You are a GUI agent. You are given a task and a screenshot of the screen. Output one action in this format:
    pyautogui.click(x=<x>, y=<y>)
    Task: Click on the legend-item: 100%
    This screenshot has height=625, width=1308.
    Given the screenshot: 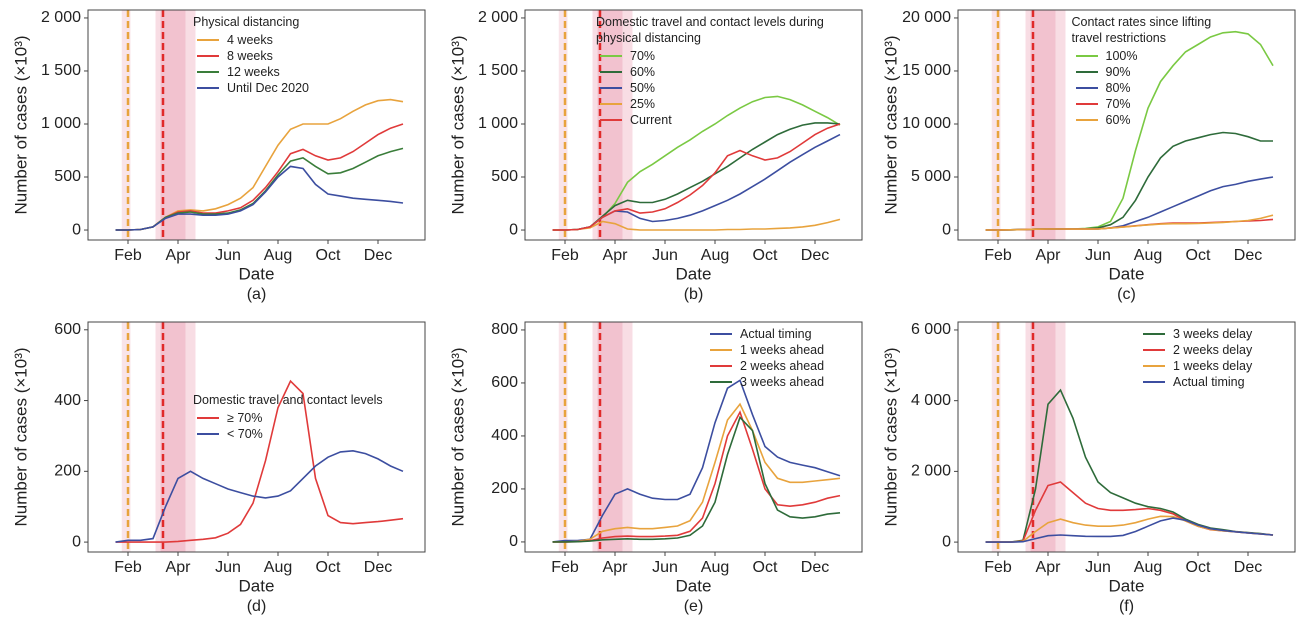 What is the action you would take?
    pyautogui.click(x=1147, y=56)
    